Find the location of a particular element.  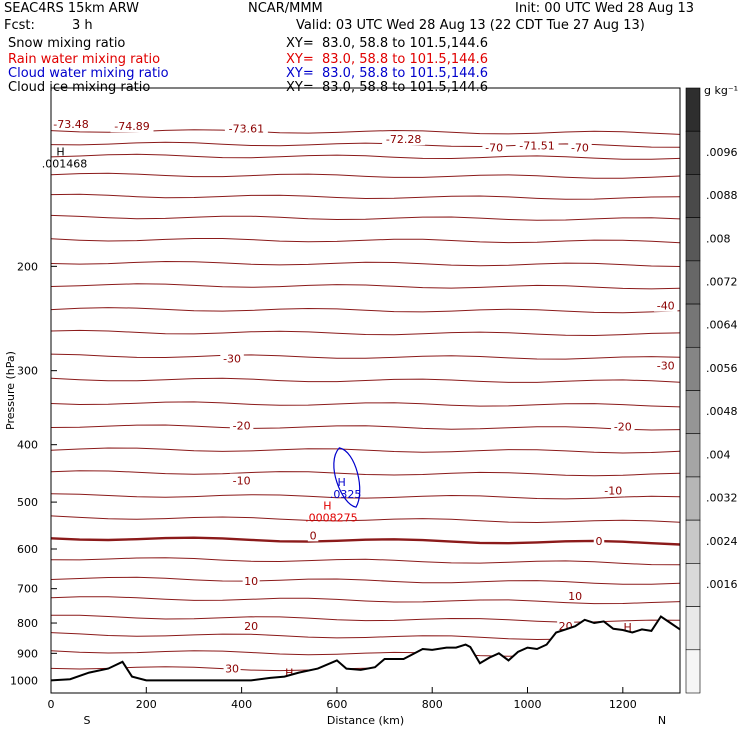

contour-label: 30 is located at coordinates (232, 669).